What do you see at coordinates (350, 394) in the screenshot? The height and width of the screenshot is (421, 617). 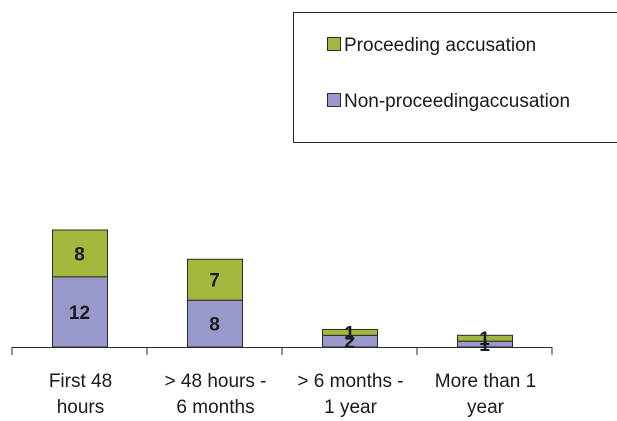 I see `x-tick-label-2: > 6 months -1 year` at bounding box center [350, 394].